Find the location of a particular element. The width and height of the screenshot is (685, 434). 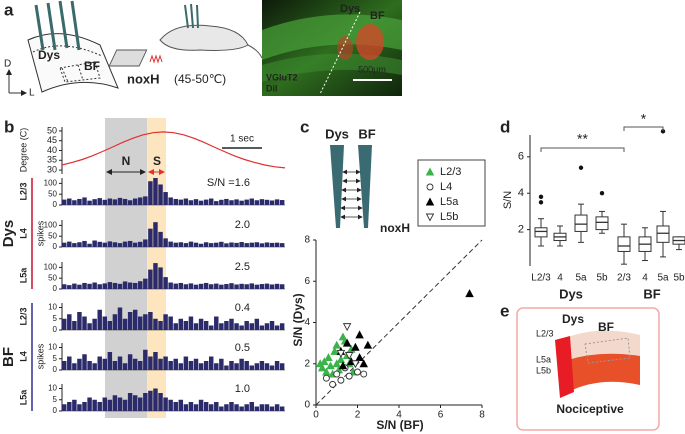

y-tick-label: 100 is located at coordinates (51, 183).